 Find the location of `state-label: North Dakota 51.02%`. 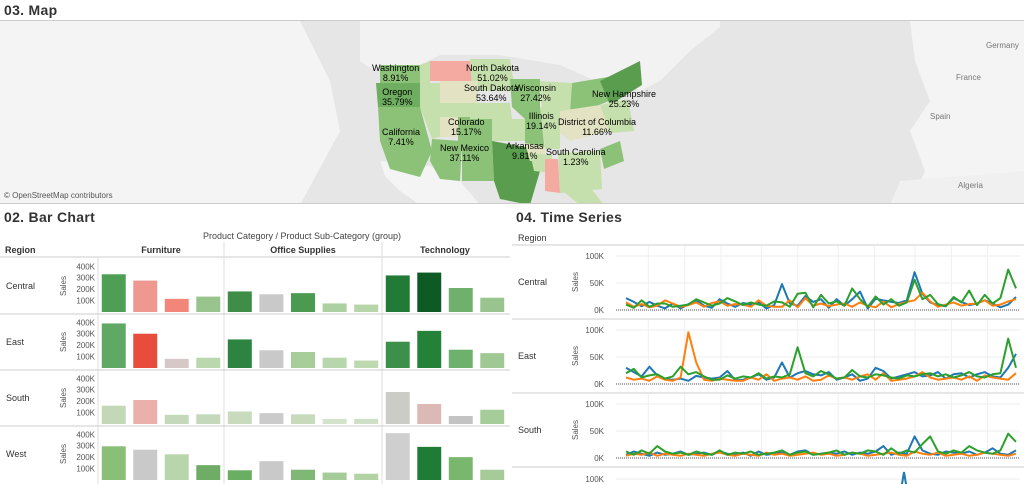

state-label: North Dakota 51.02% is located at coordinates (493, 73).